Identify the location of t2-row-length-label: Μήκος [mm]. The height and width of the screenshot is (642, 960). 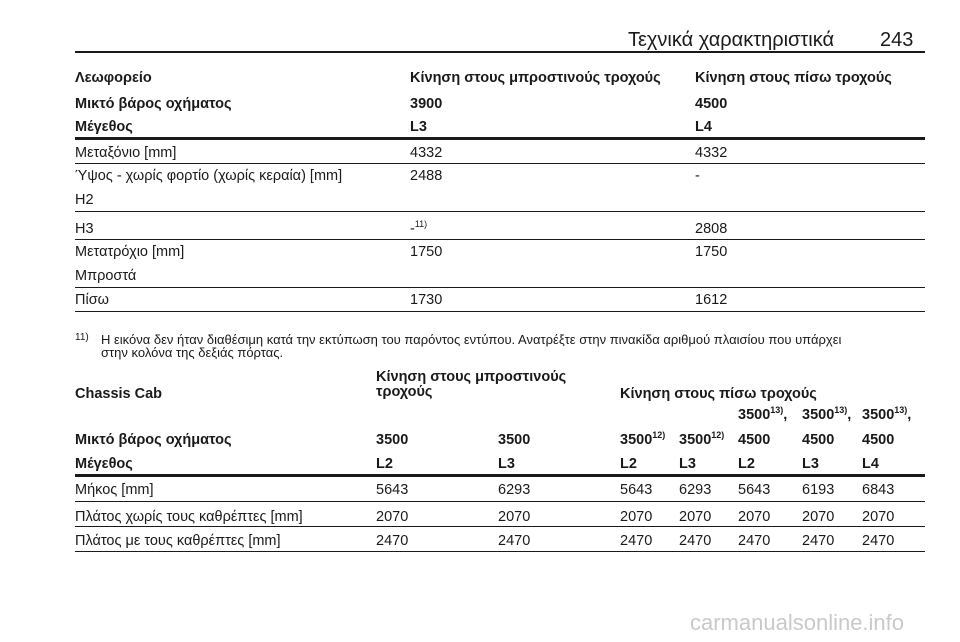
(114, 490).